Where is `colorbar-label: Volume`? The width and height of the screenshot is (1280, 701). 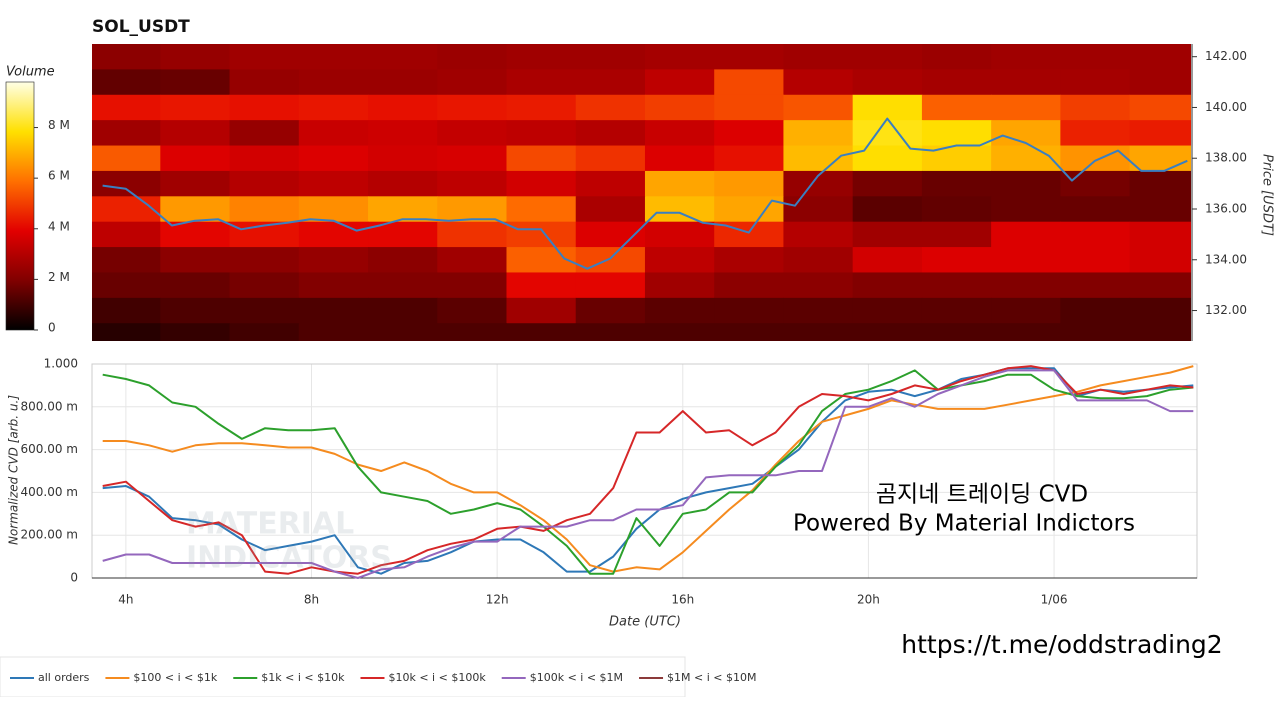
colorbar-label: Volume is located at coordinates (30, 72).